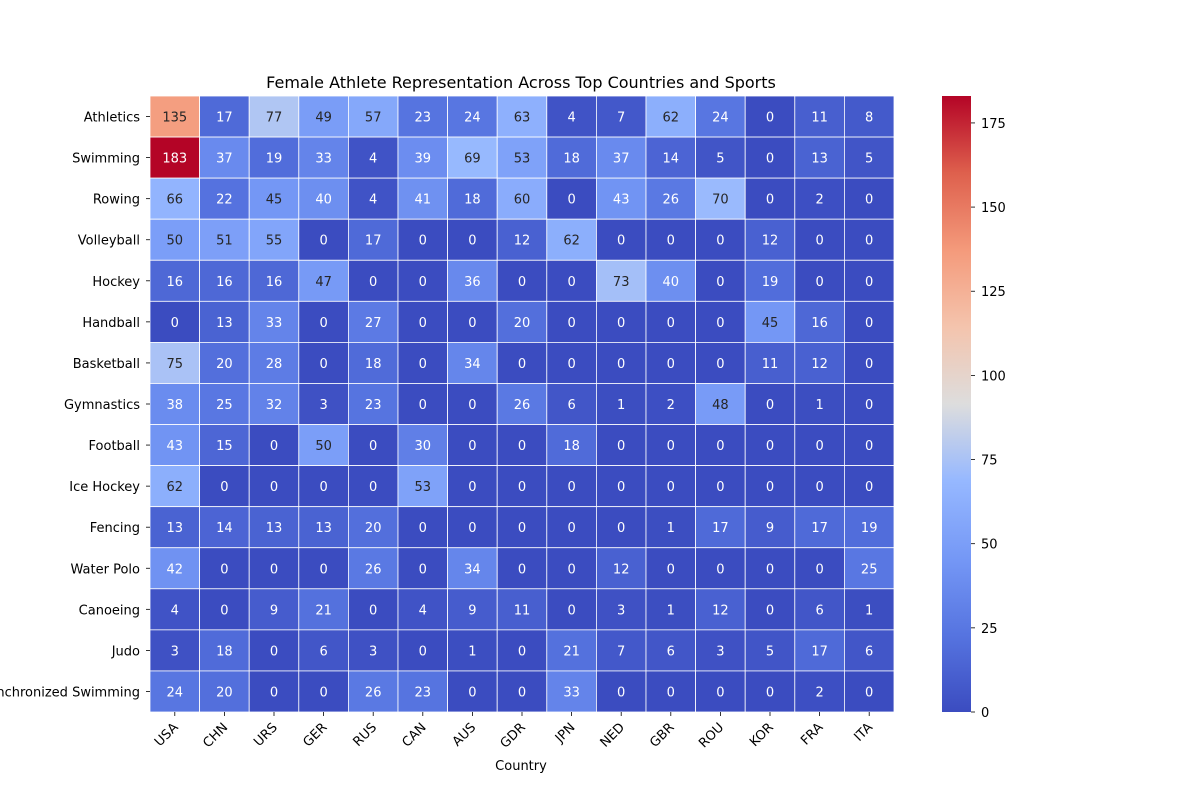 The width and height of the screenshot is (1200, 800). What do you see at coordinates (175, 405) in the screenshot?
I see `cell-value-label: 38` at bounding box center [175, 405].